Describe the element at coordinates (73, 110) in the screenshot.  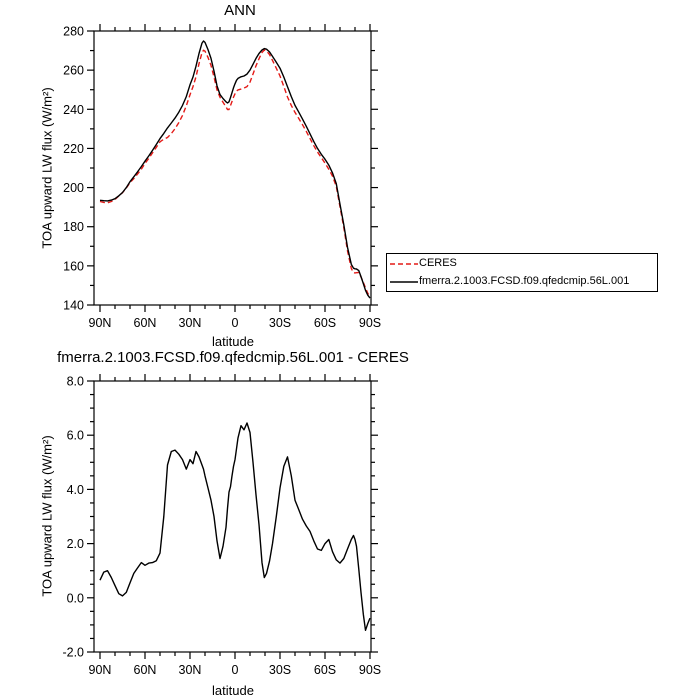
I see `y-tick-label: 240` at that location.